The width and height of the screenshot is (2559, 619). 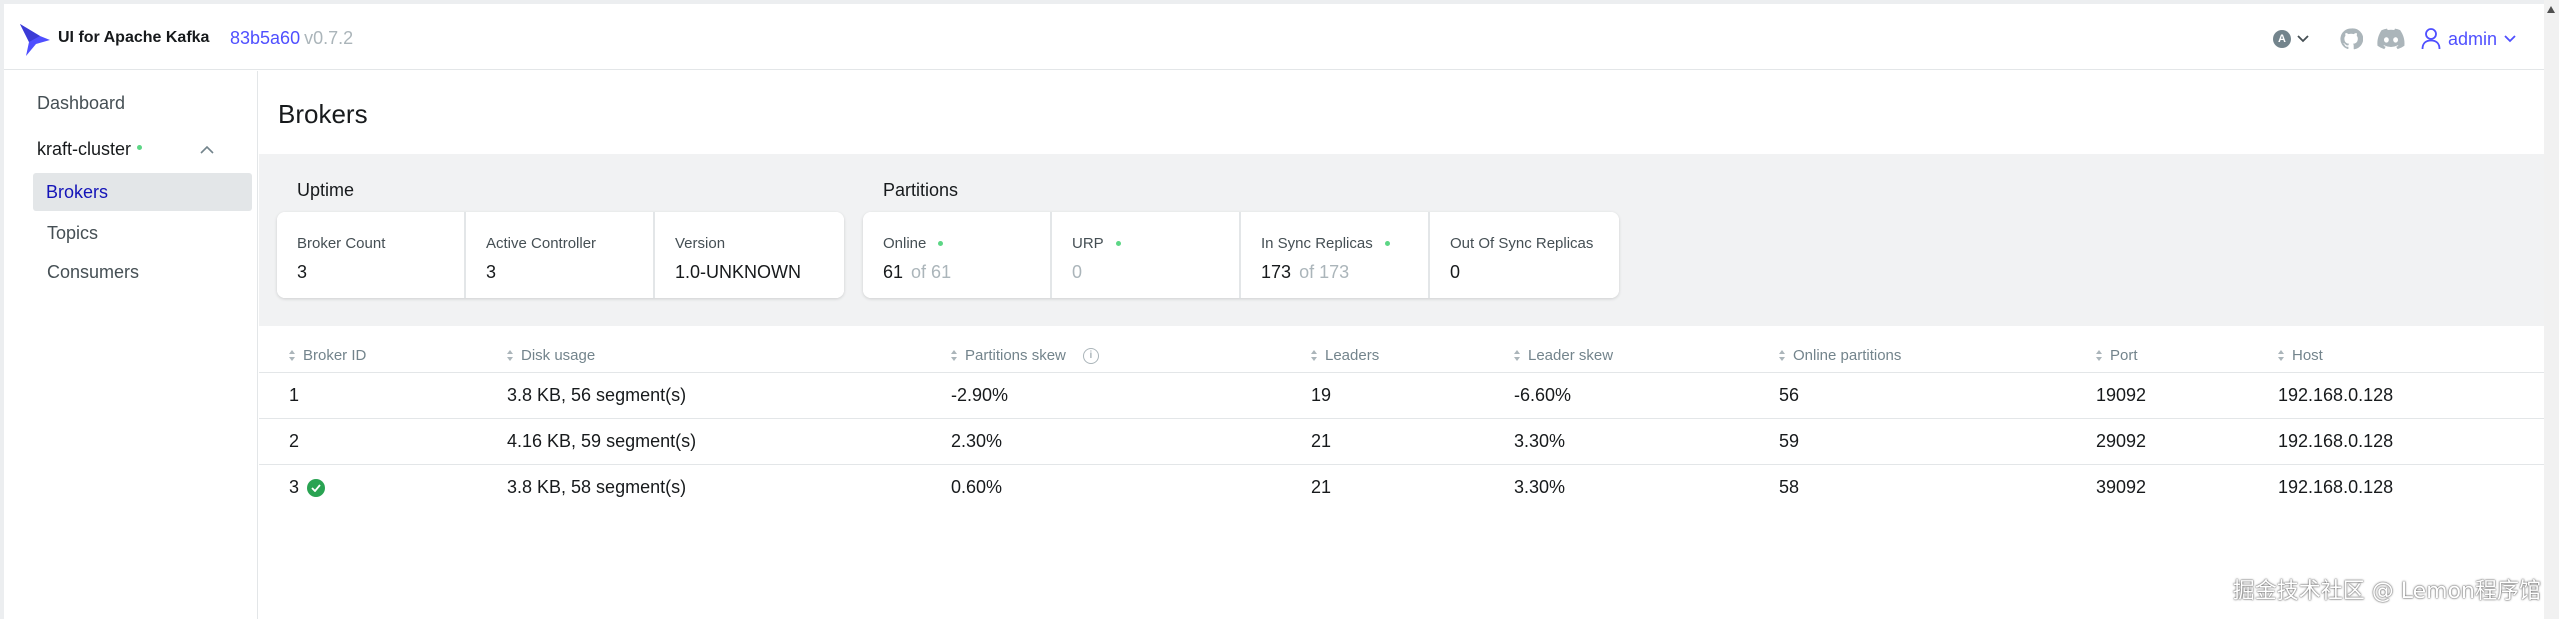 What do you see at coordinates (2391, 39) in the screenshot?
I see `discord-icon` at bounding box center [2391, 39].